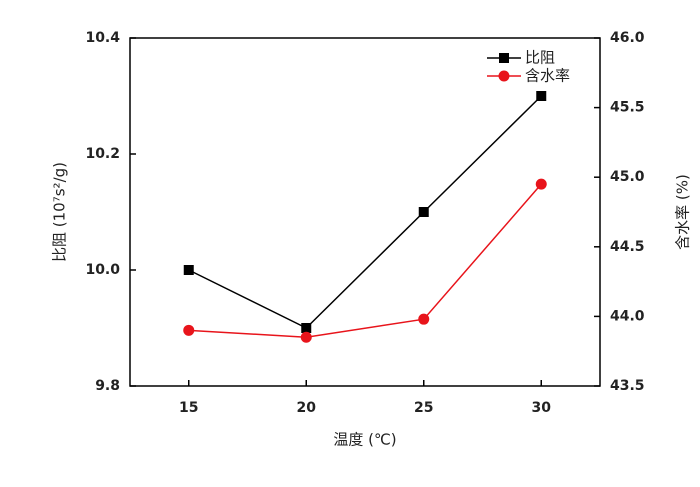 The height and width of the screenshot is (487, 700). What do you see at coordinates (627, 108) in the screenshot?
I see `y2-tick-label: 45.5` at bounding box center [627, 108].